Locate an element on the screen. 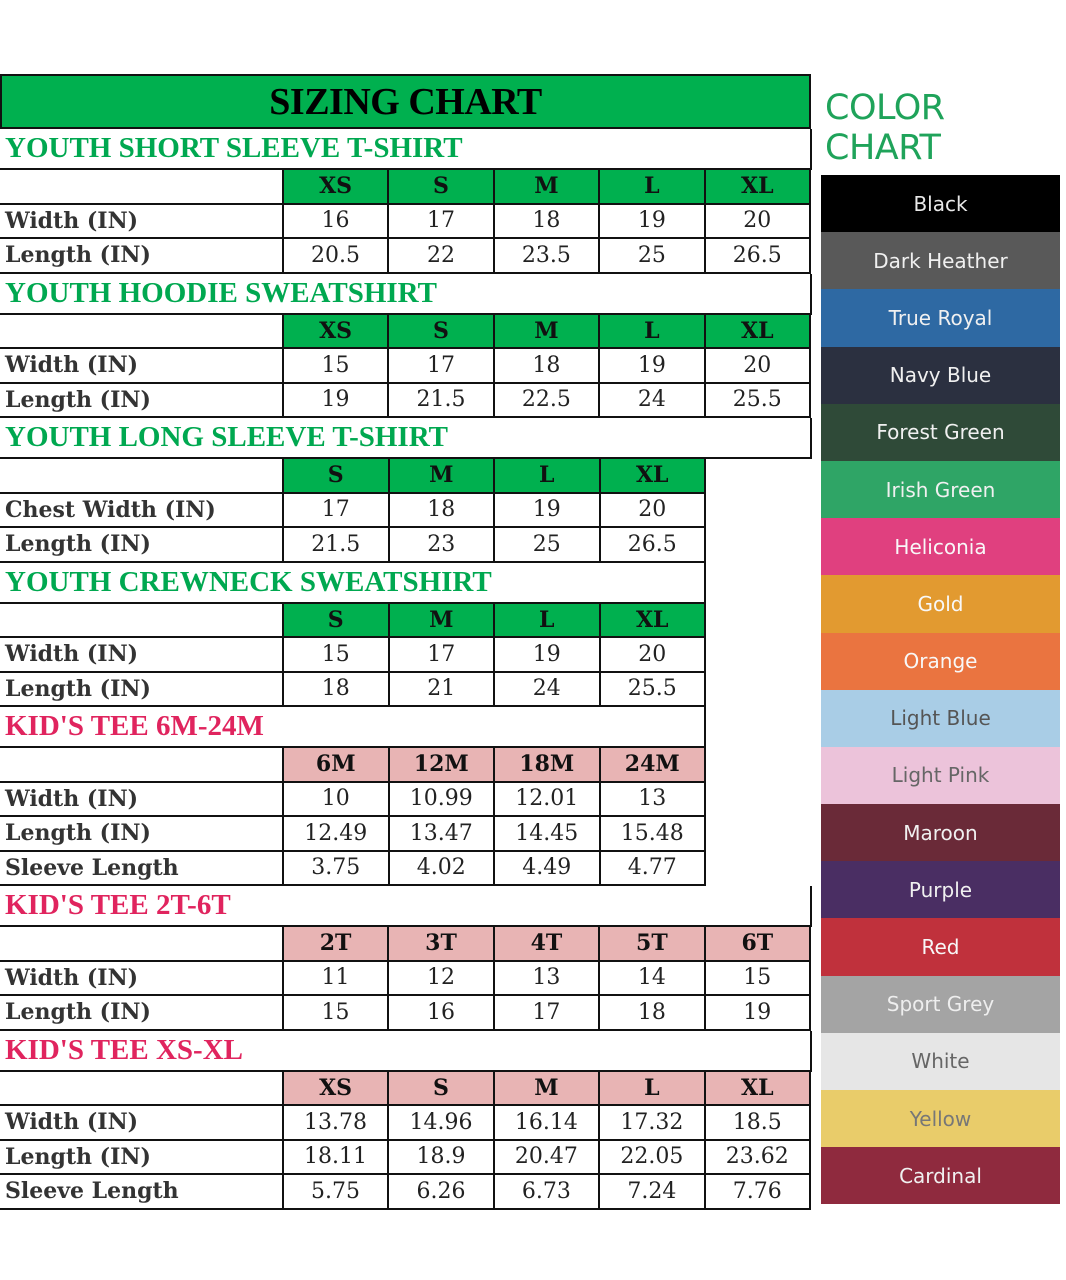 This screenshot has width=1066, height=1280. table-row: Sleeve Length 3.75 4.02 4.49 4.77 is located at coordinates (405, 868).